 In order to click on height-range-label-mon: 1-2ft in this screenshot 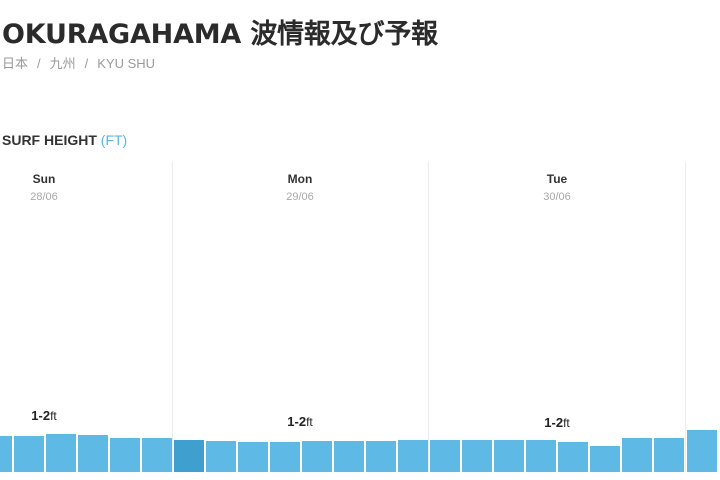, I will do `click(300, 421)`.